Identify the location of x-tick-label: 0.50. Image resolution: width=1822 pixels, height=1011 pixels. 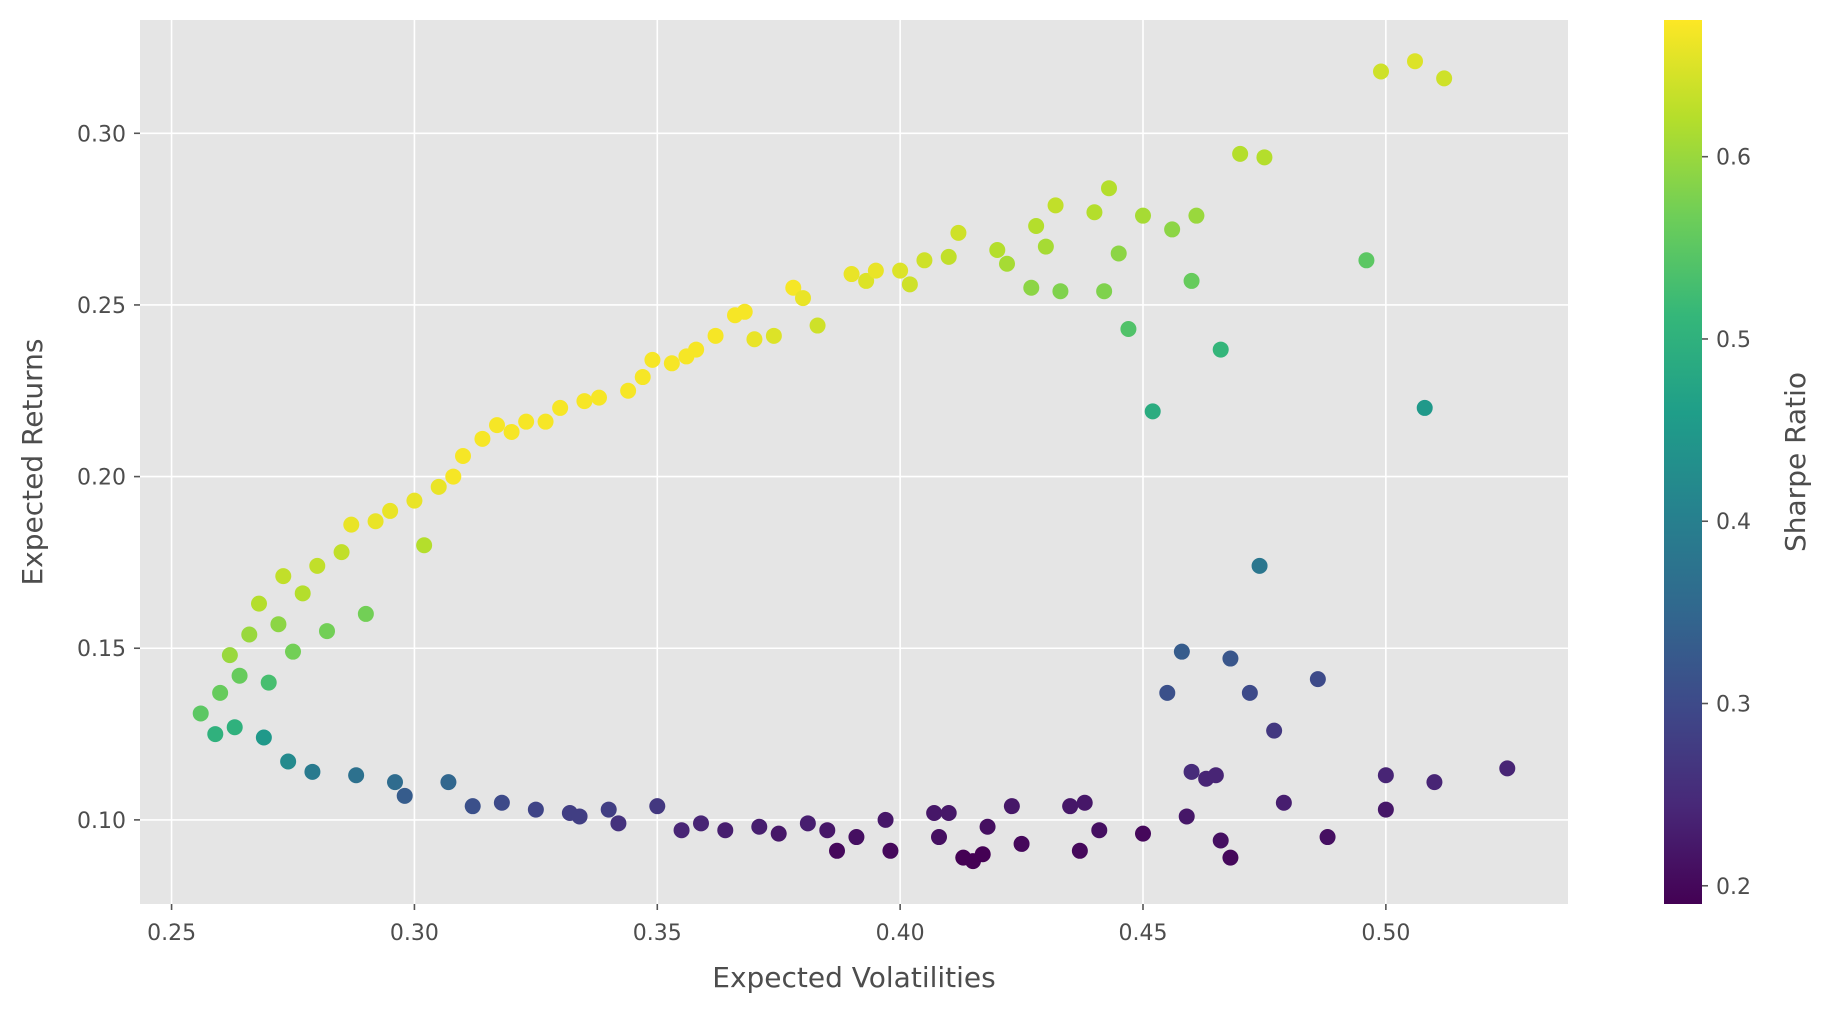
(1385, 933).